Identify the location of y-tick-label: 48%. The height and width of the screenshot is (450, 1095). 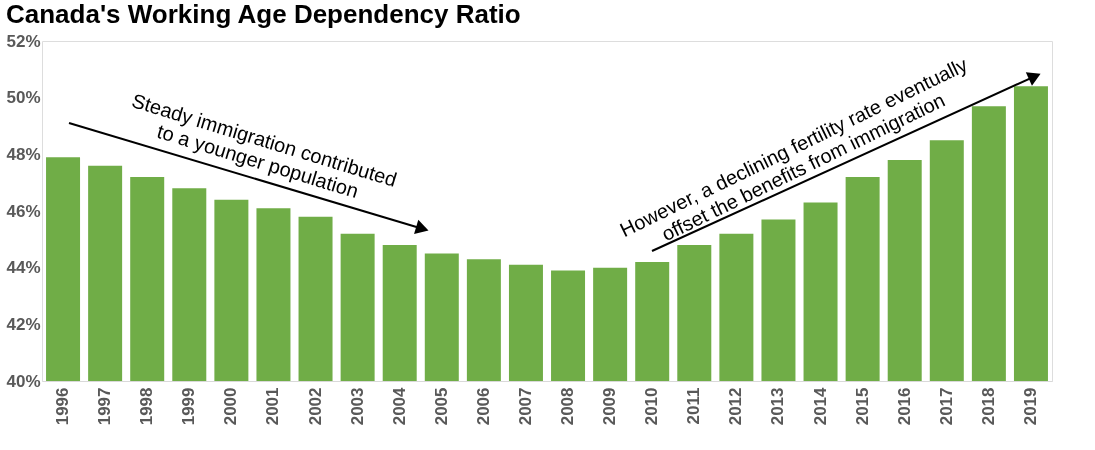
(23, 154).